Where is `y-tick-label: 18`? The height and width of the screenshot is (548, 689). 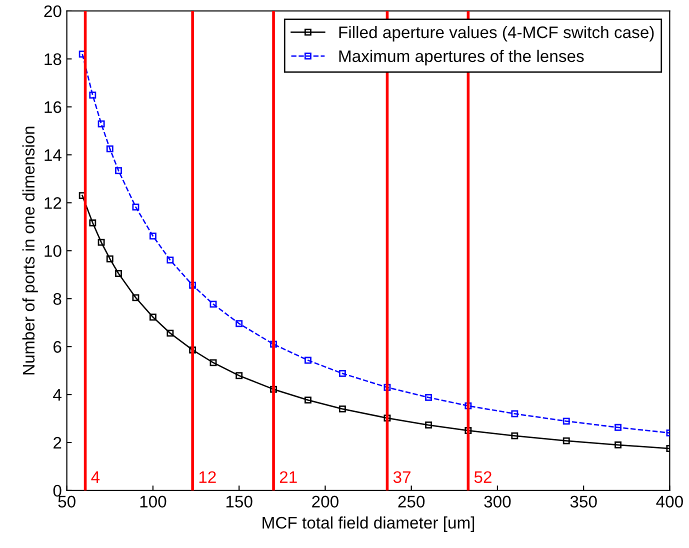 y-tick-label: 18 is located at coordinates (53, 59).